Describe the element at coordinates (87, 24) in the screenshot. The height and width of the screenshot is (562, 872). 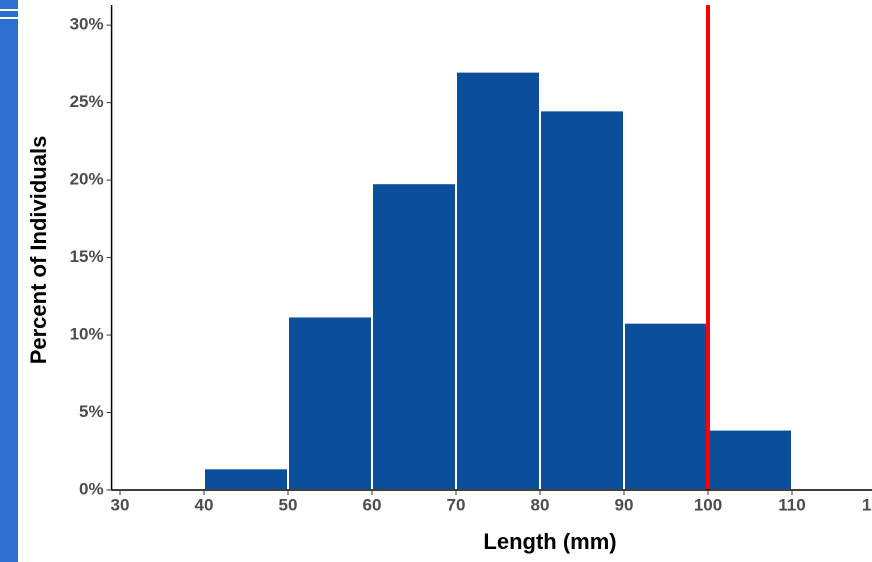
I see `y-tick-label: 30%` at that location.